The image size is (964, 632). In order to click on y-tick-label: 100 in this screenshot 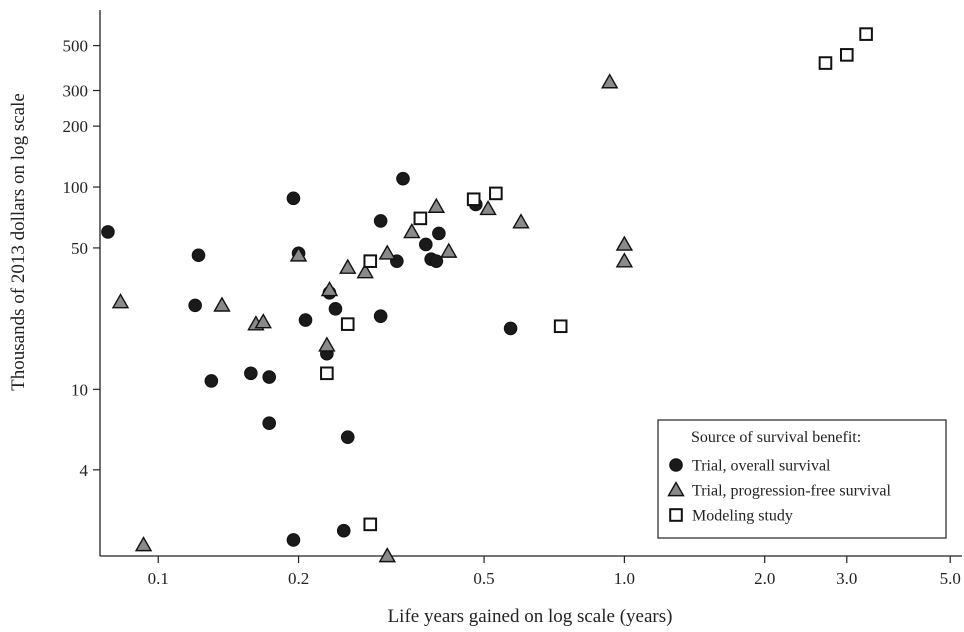, I will do `click(76, 187)`.